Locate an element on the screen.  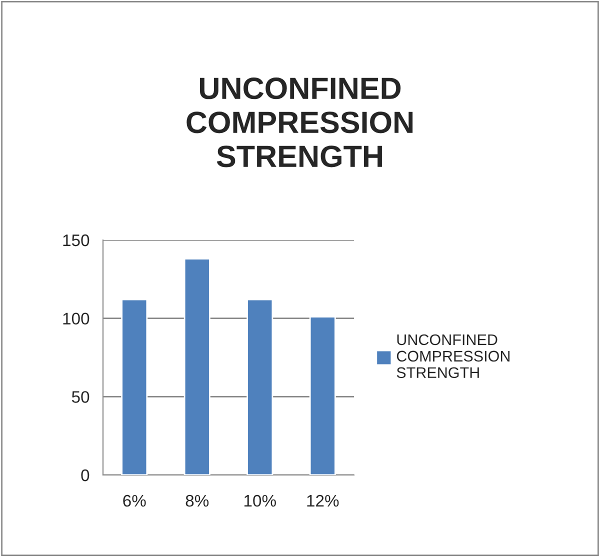
x-tick-label: 8% is located at coordinates (197, 500).